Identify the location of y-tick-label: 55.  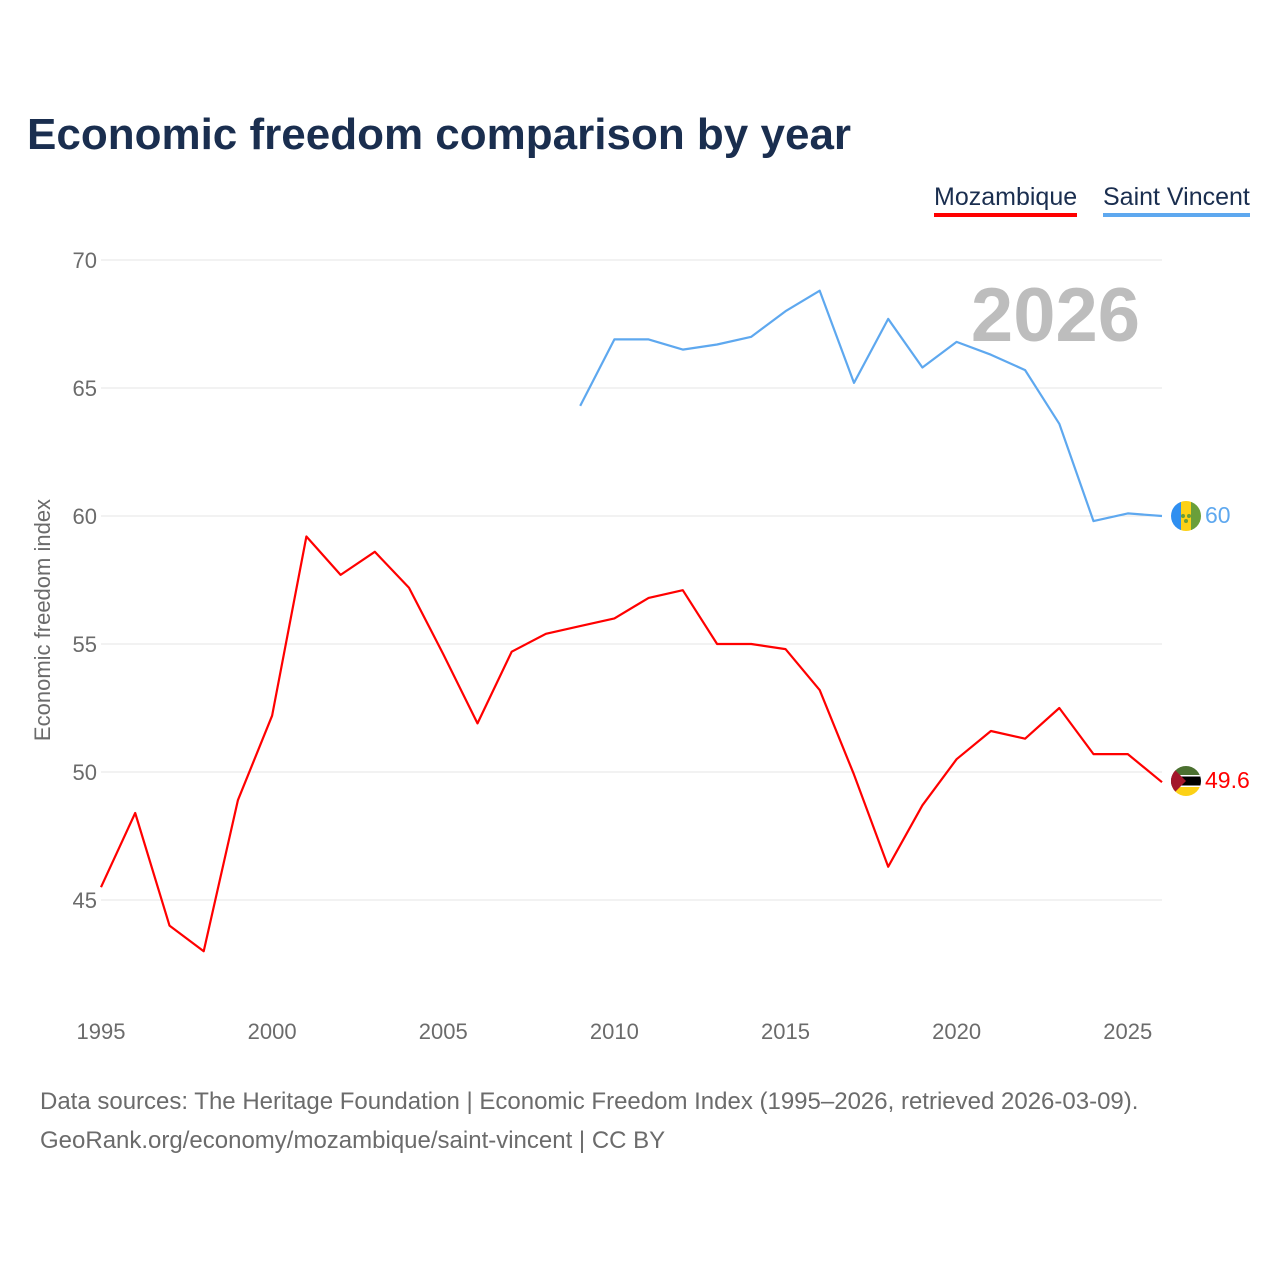
(85, 644).